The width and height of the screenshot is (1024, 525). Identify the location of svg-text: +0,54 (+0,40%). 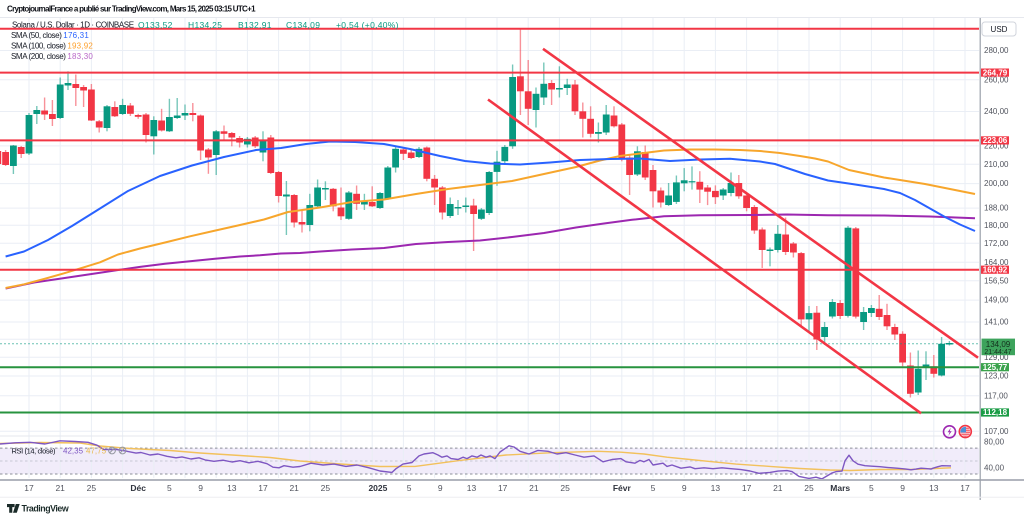
(367, 25).